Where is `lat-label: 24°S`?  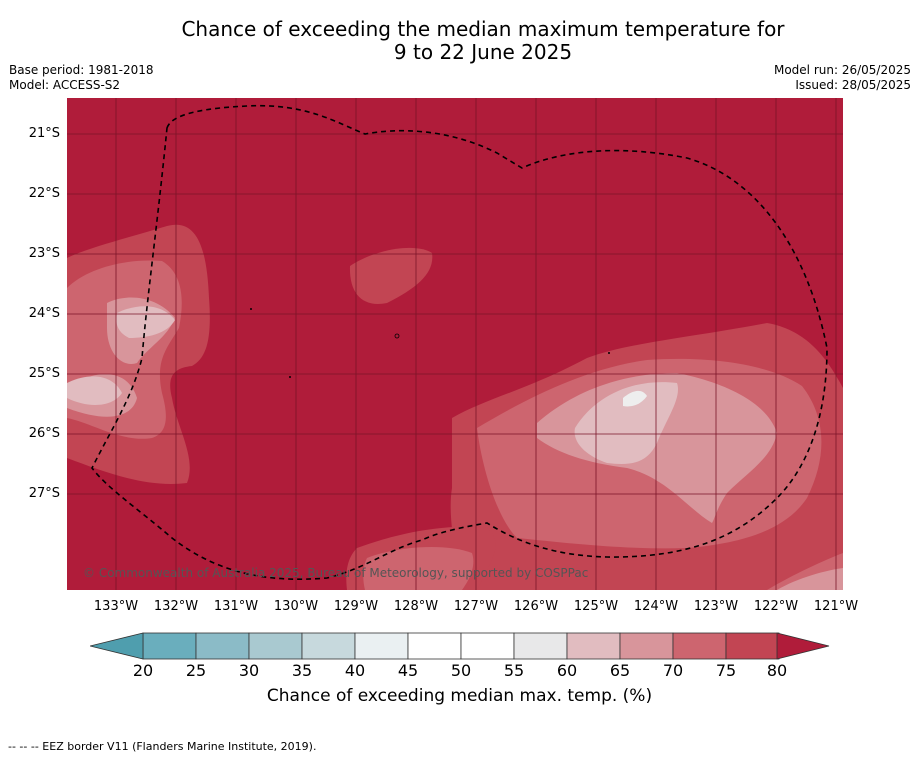
lat-label: 24°S is located at coordinates (44, 313).